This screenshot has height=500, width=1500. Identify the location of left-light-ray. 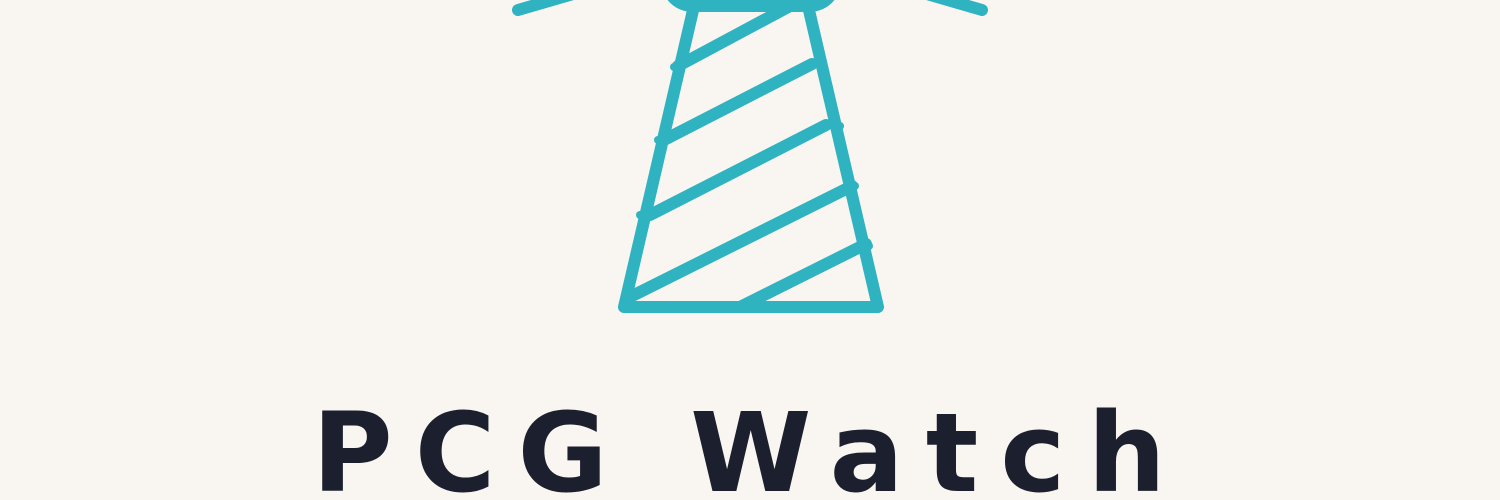
(543, 8).